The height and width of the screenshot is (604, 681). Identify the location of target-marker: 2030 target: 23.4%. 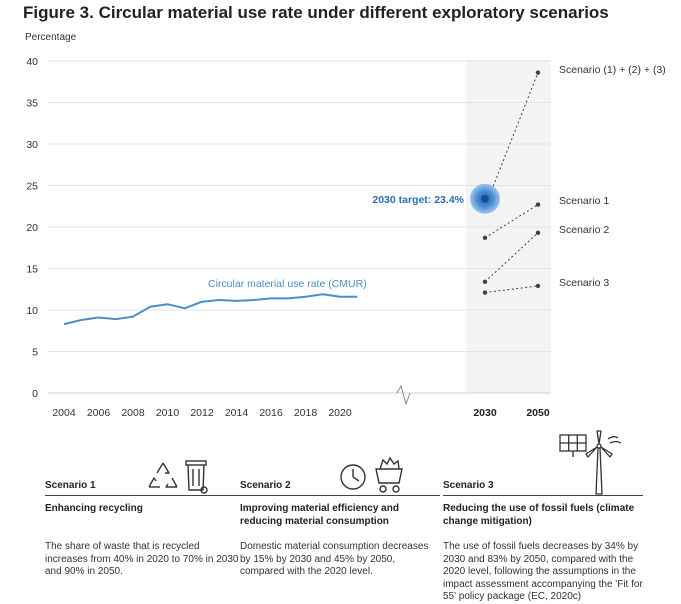
(436, 198).